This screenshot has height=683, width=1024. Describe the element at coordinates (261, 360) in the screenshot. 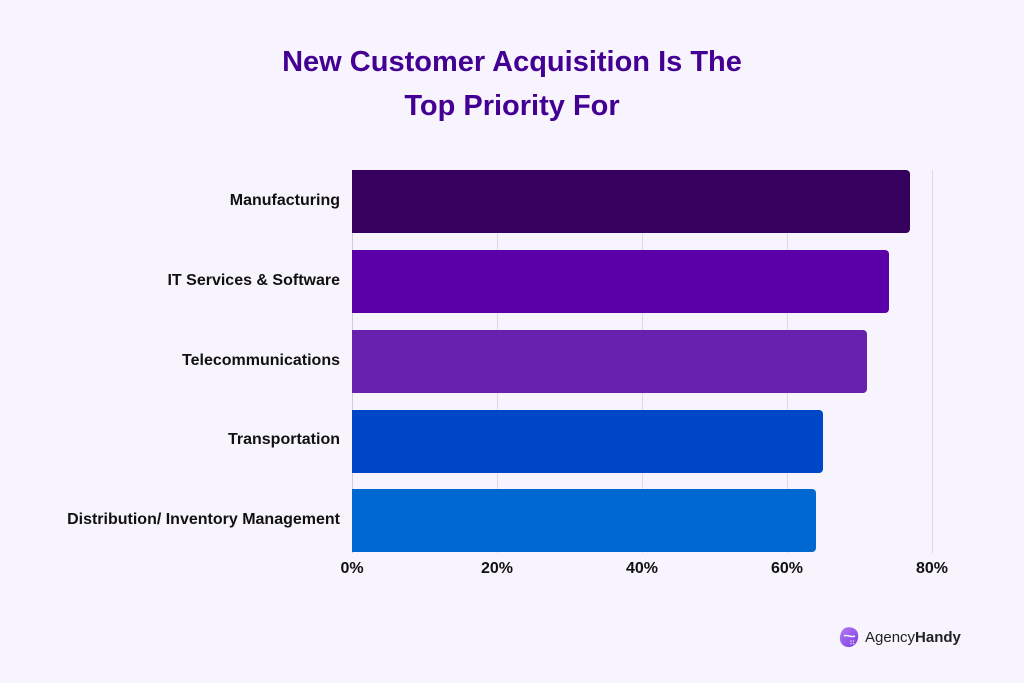

I see `category-label-telecommunications: Telecommunications` at that location.